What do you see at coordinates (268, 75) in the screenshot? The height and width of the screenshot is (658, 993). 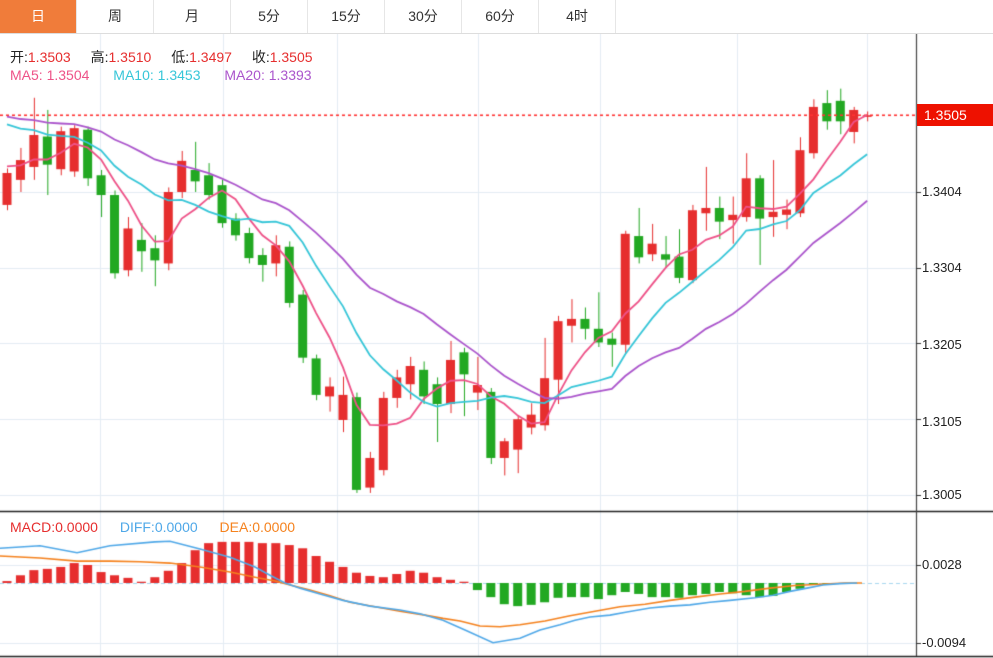 I see `ma20-value: MA20: 1.3393` at bounding box center [268, 75].